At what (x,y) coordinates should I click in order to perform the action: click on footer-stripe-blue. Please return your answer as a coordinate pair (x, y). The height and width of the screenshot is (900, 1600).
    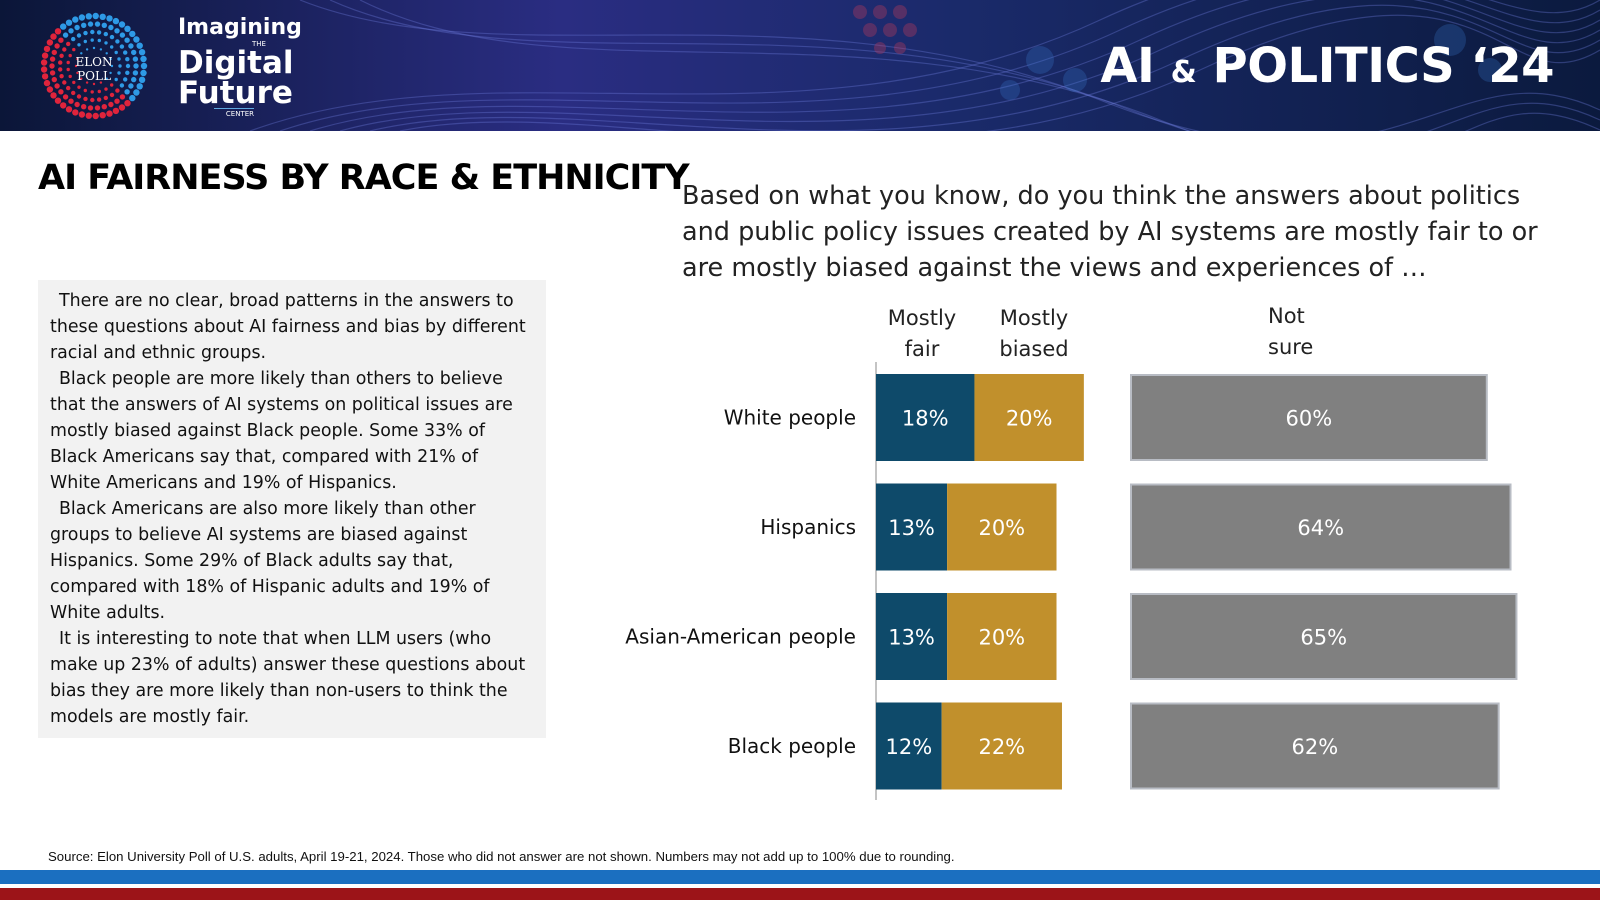
    Looking at the image, I should click on (800, 877).